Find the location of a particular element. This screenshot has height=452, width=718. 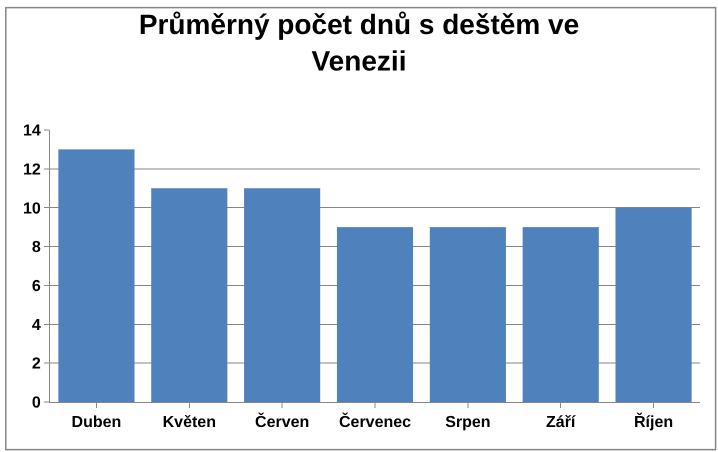

y-tick-label: 0 is located at coordinates (36, 403).